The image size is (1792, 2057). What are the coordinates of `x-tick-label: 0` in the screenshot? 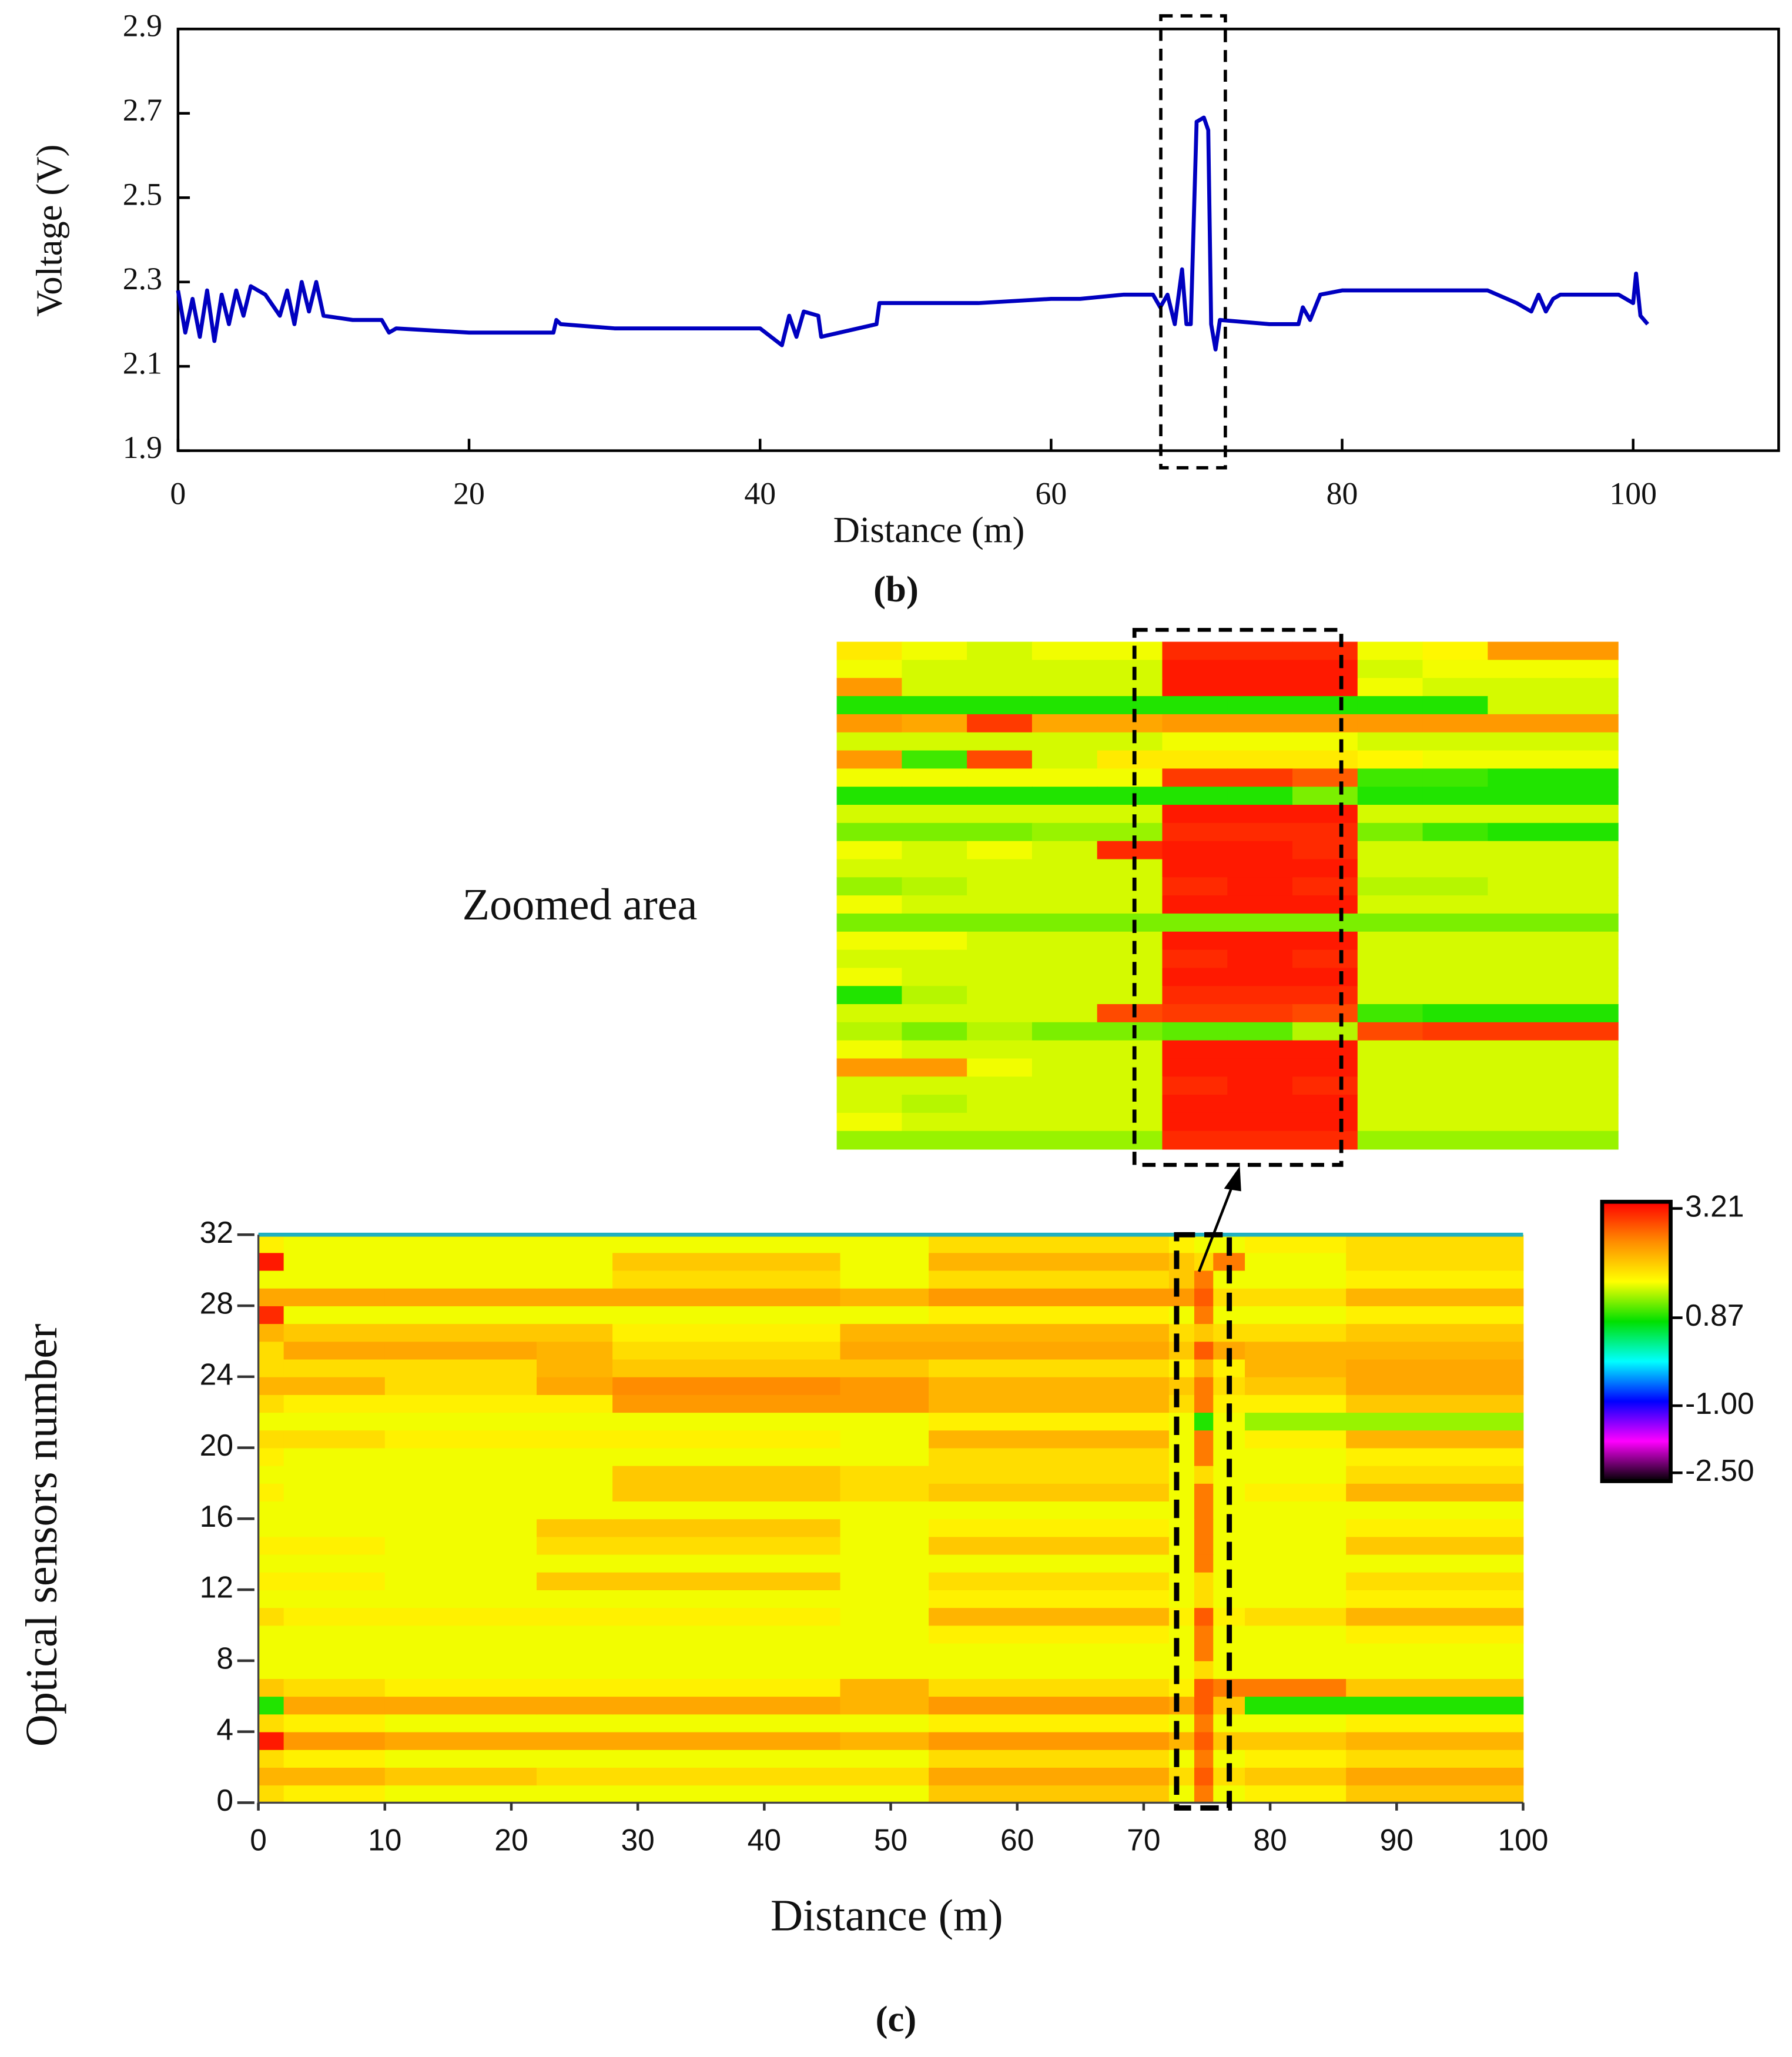 It's located at (258, 1839).